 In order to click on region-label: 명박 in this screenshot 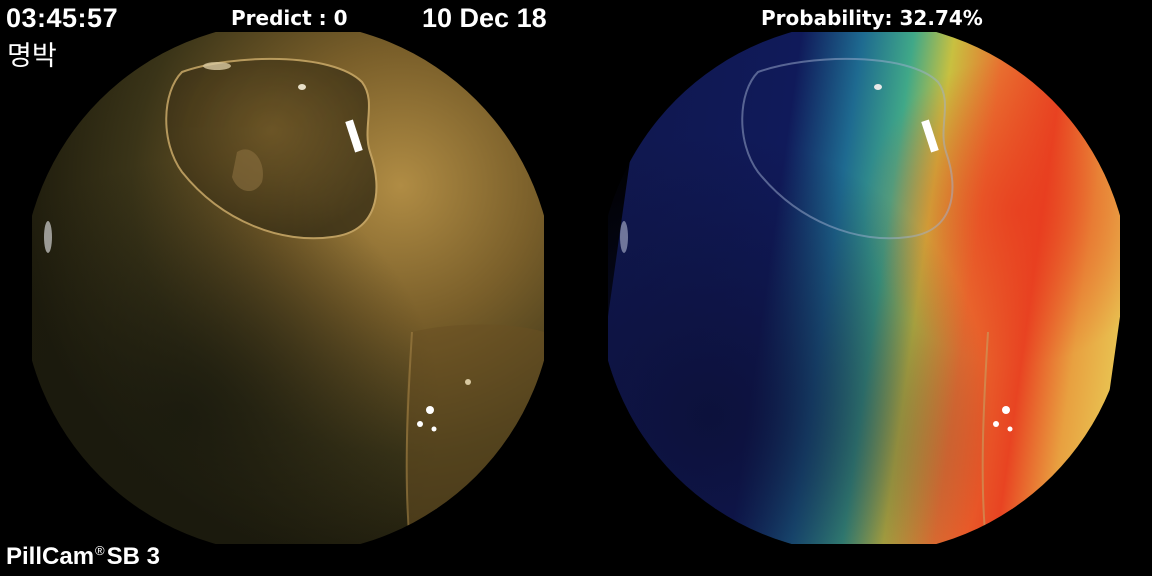, I will do `click(32, 56)`.